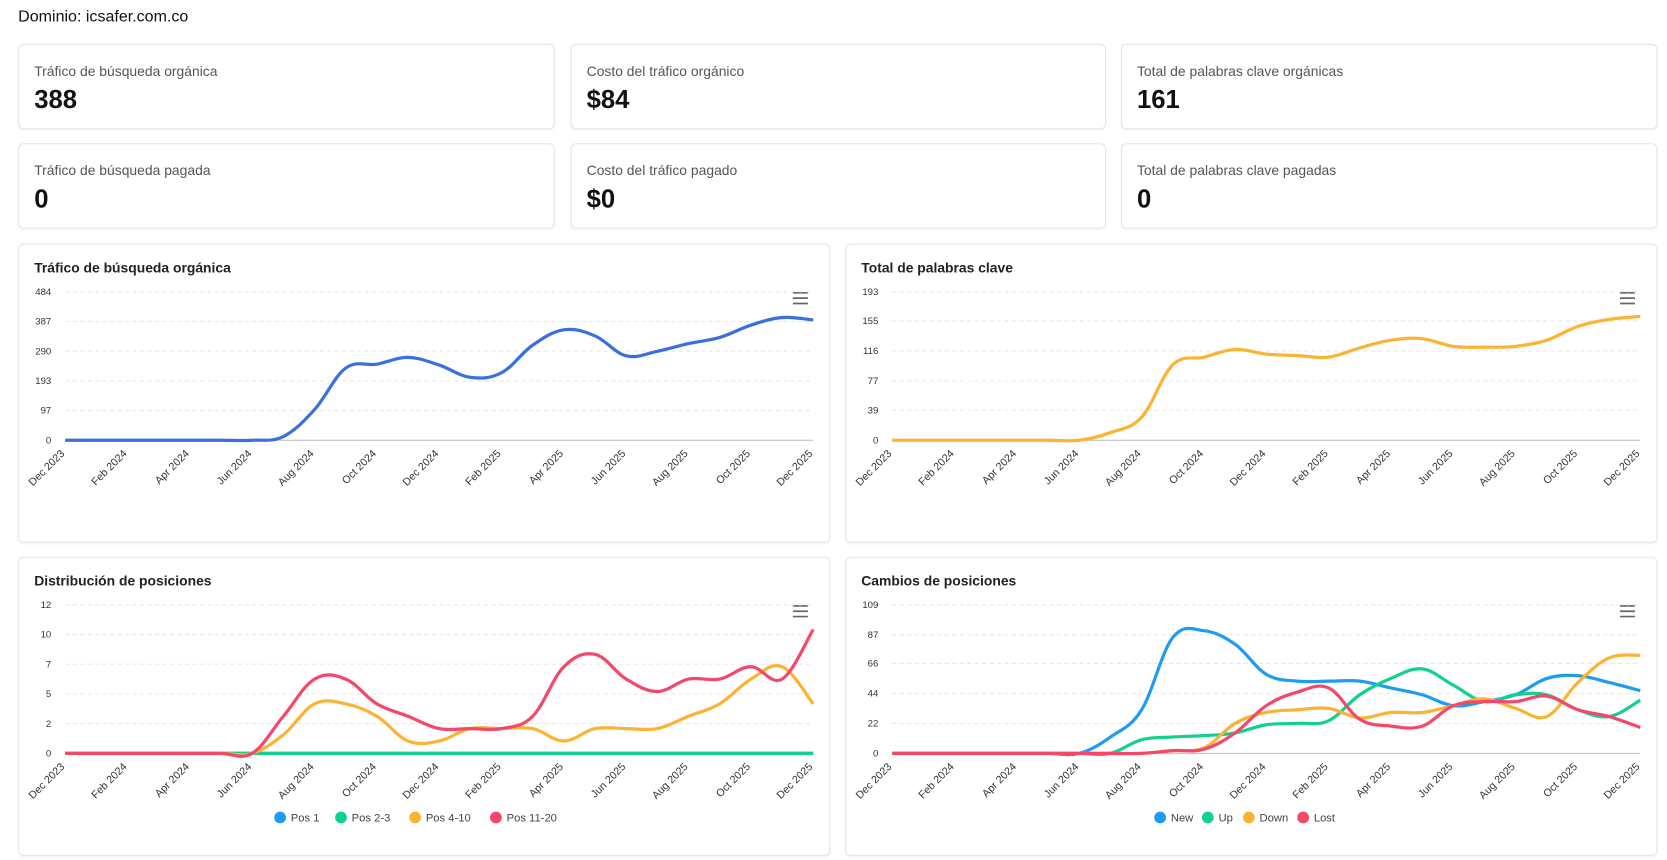 The height and width of the screenshot is (860, 1667). I want to click on legend-label: Pos 11-20, so click(532, 819).